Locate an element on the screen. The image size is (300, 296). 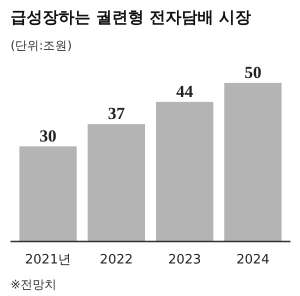
data-label: 50 is located at coordinates (253, 72).